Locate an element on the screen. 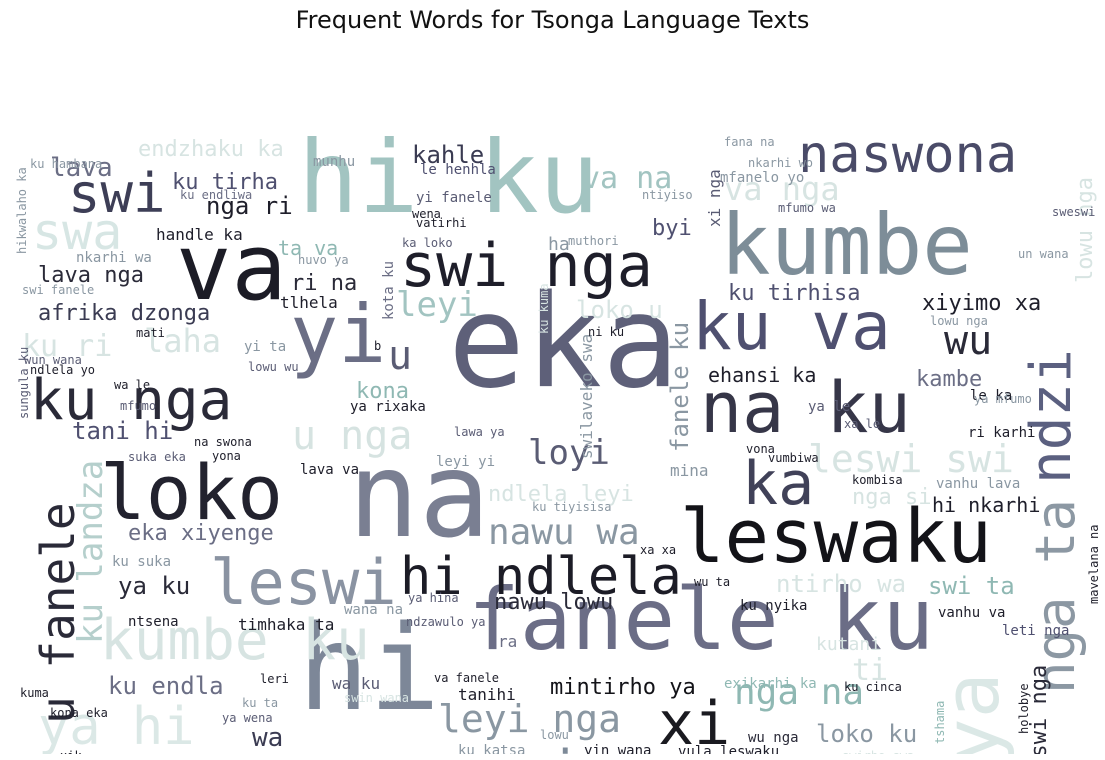 The width and height of the screenshot is (1105, 760). word-ka-loko: ka loko is located at coordinates (427, 243).